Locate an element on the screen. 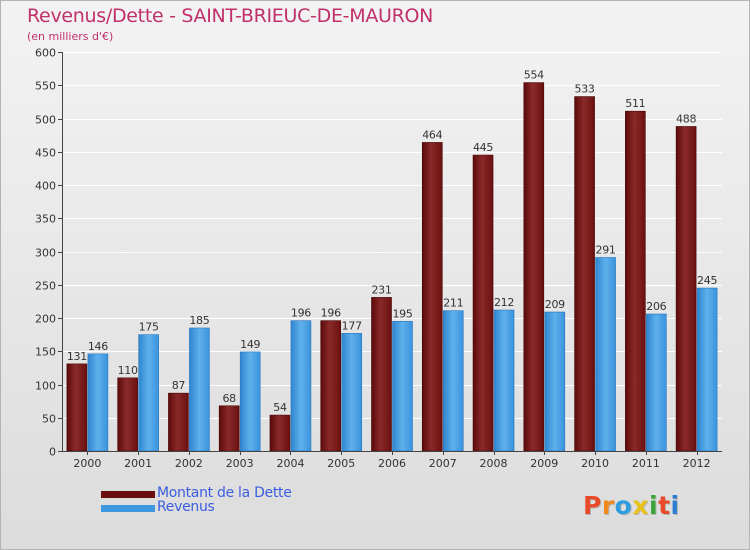 This screenshot has width=750, height=550. y-tick-label: 600 is located at coordinates (45, 53).